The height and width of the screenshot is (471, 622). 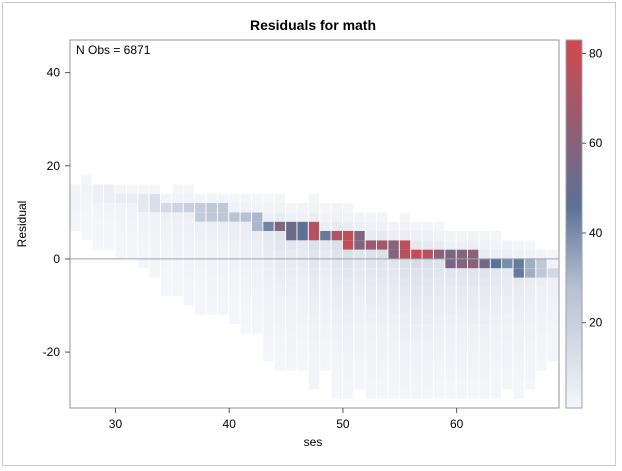 What do you see at coordinates (596, 233) in the screenshot?
I see `colorbar-tick-label: 40` at bounding box center [596, 233].